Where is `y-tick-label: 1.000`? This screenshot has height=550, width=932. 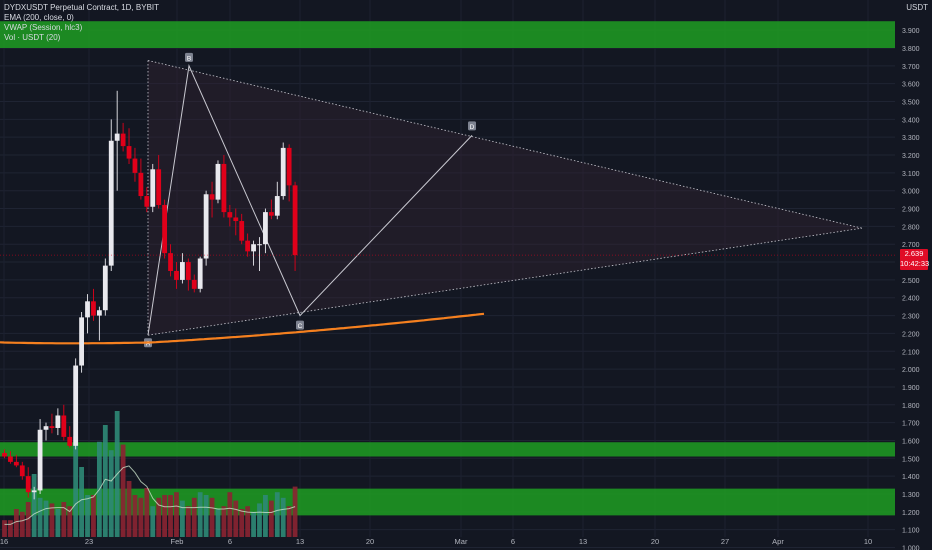 y-tick-label: 1.000 is located at coordinates (911, 548).